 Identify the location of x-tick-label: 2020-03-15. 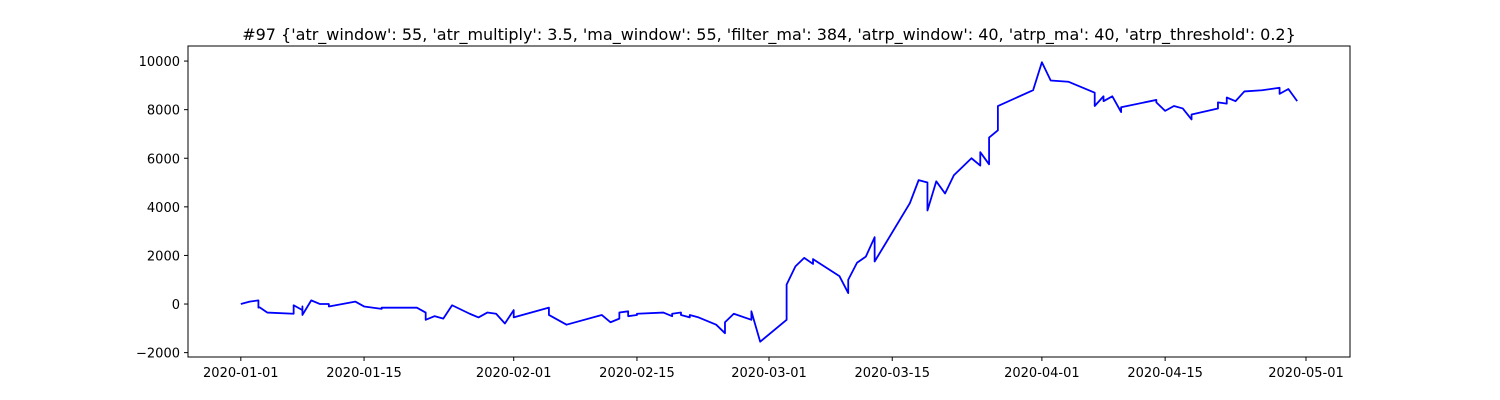
(892, 373).